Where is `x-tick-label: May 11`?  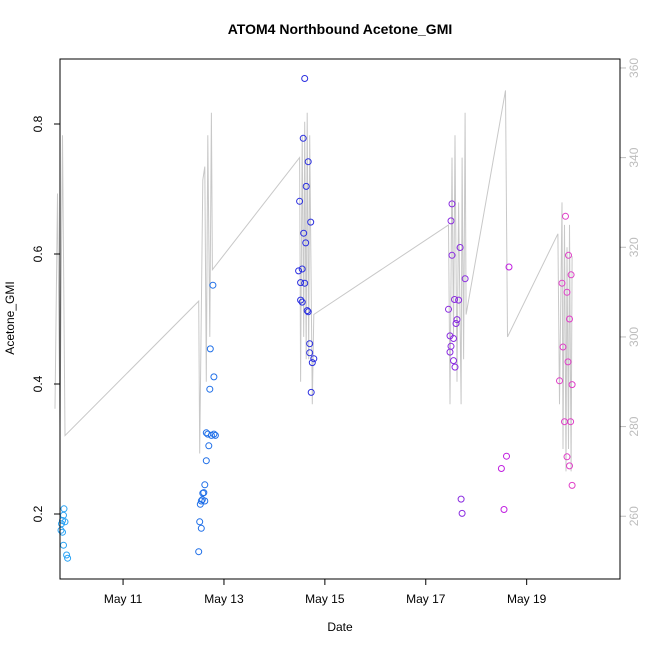
x-tick-label: May 11 is located at coordinates (123, 599).